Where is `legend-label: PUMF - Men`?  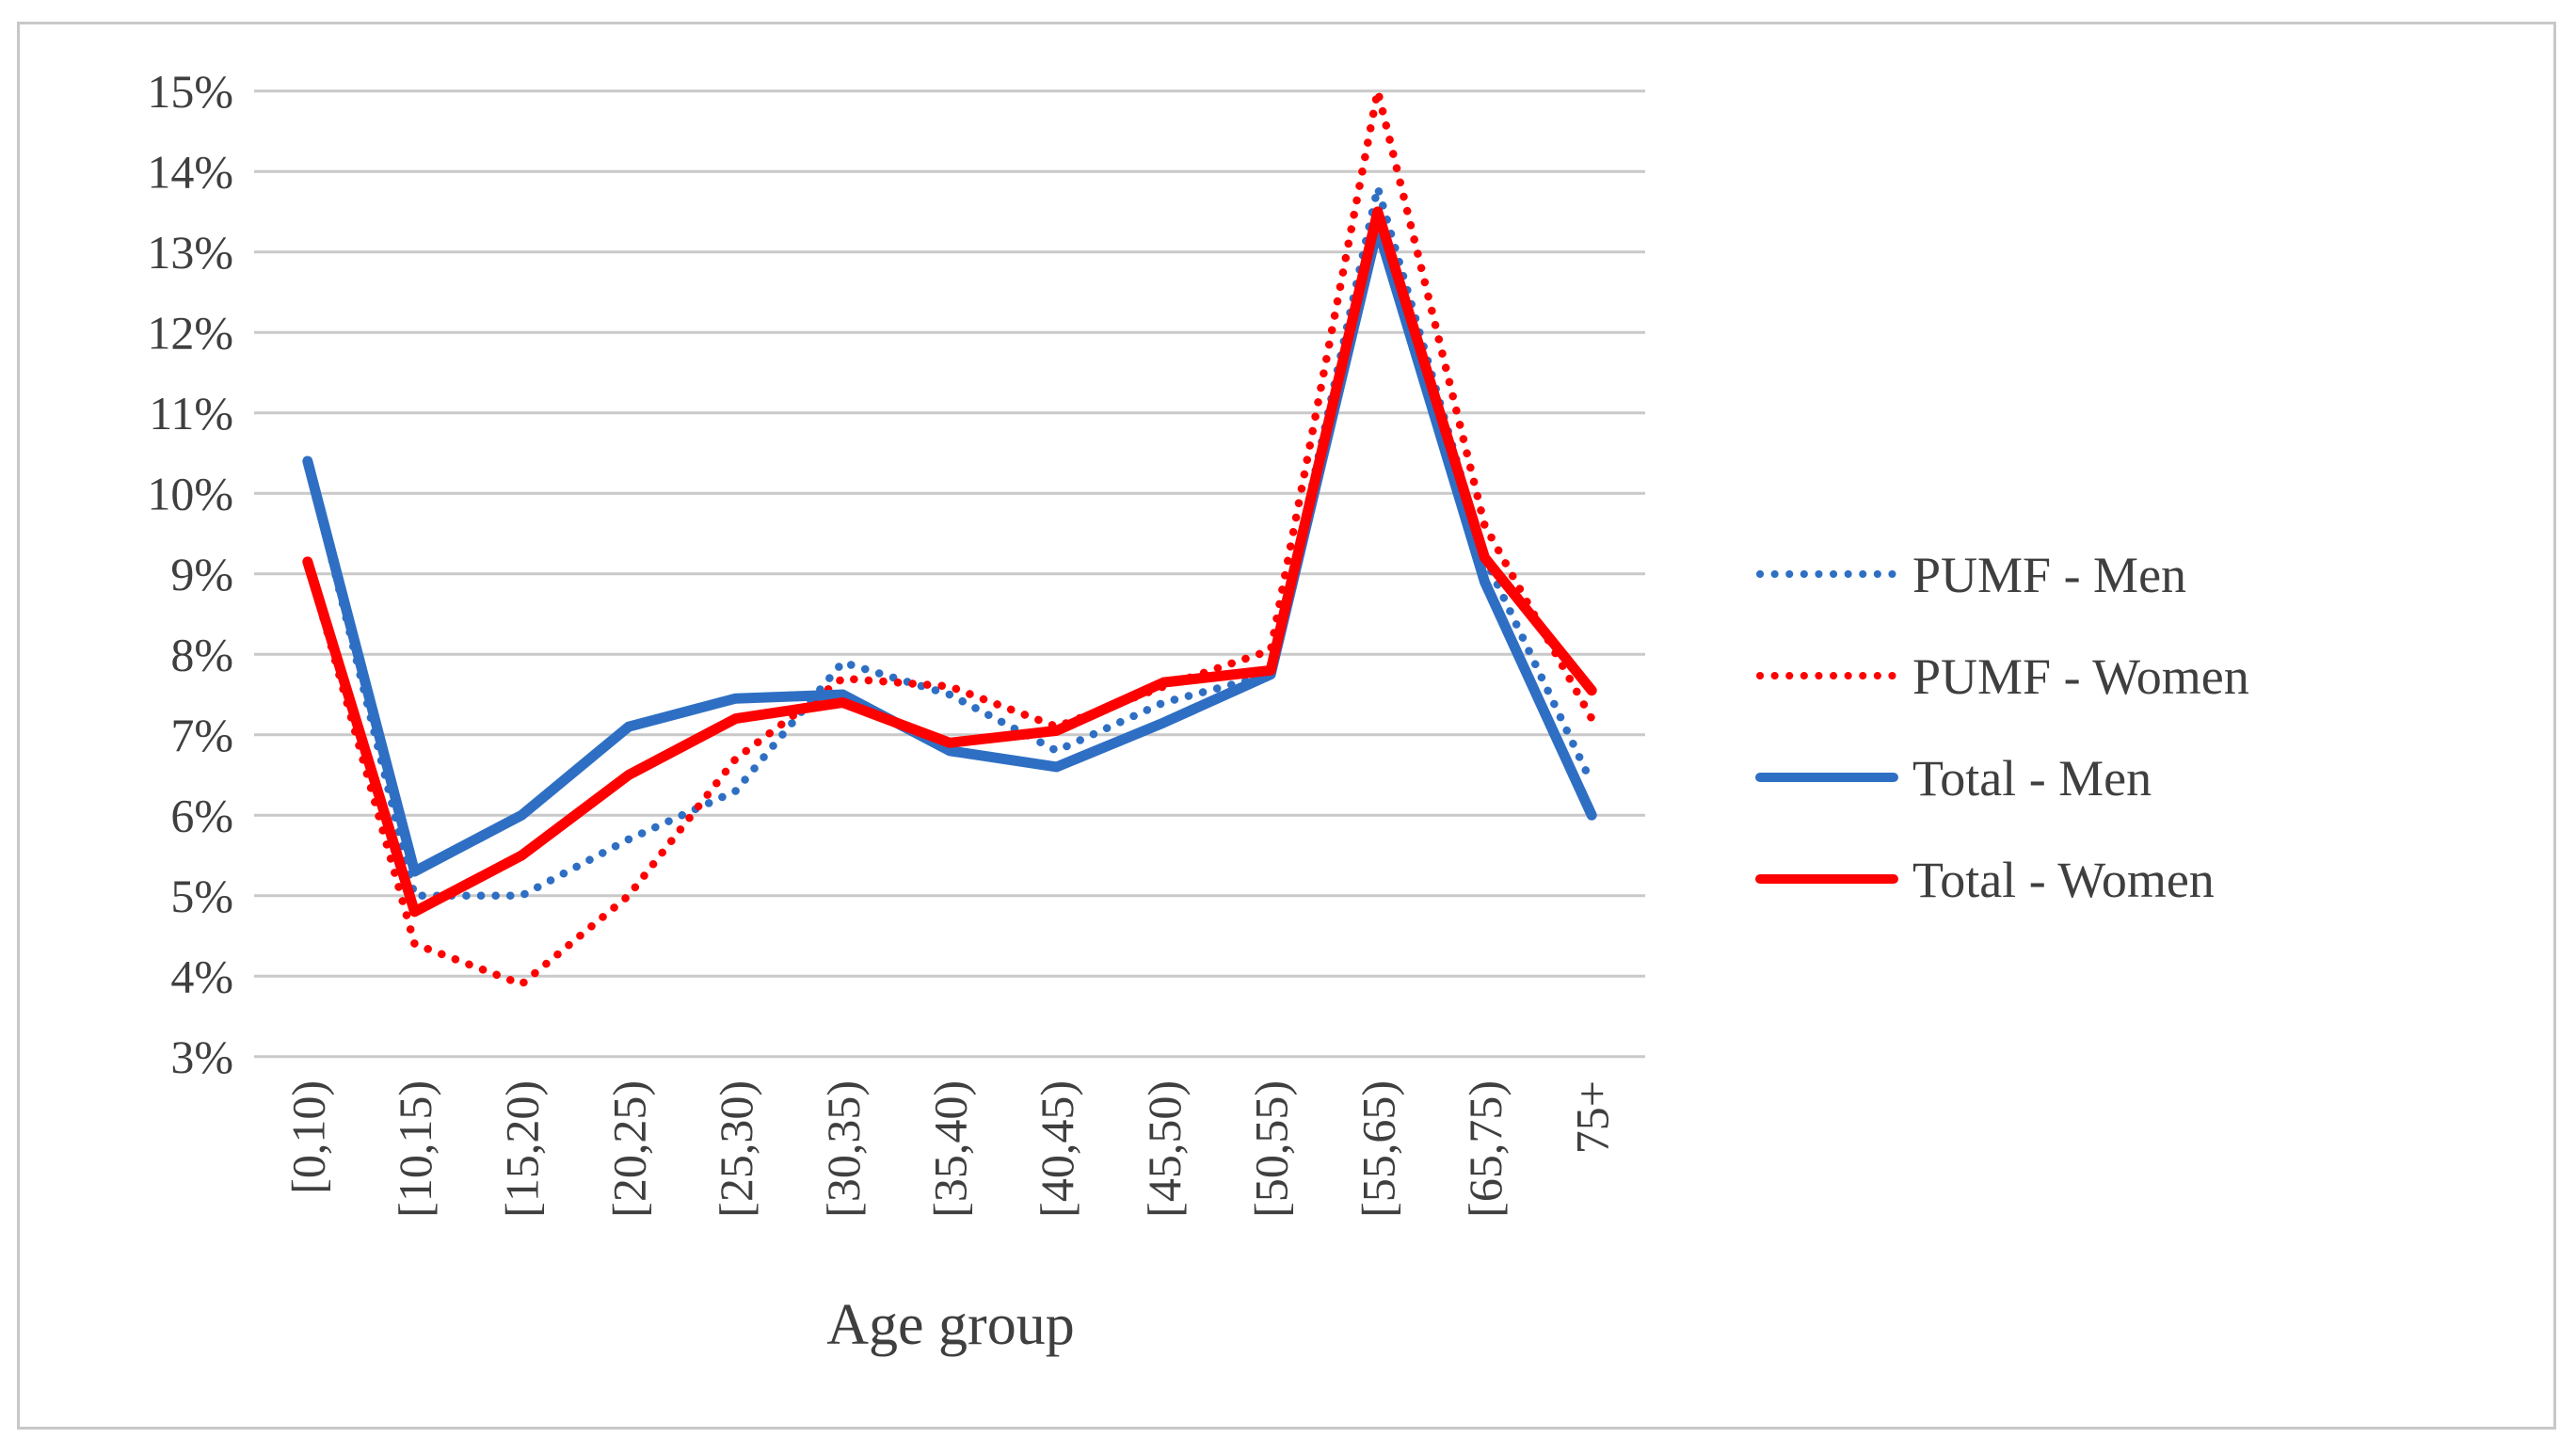
legend-label: PUMF - Men is located at coordinates (2049, 575).